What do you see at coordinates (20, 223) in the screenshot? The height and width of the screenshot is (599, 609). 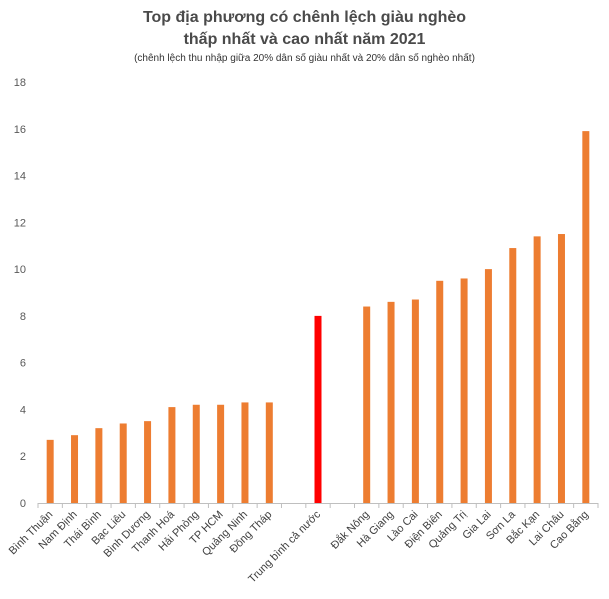 I see `y-tick-label: 12` at bounding box center [20, 223].